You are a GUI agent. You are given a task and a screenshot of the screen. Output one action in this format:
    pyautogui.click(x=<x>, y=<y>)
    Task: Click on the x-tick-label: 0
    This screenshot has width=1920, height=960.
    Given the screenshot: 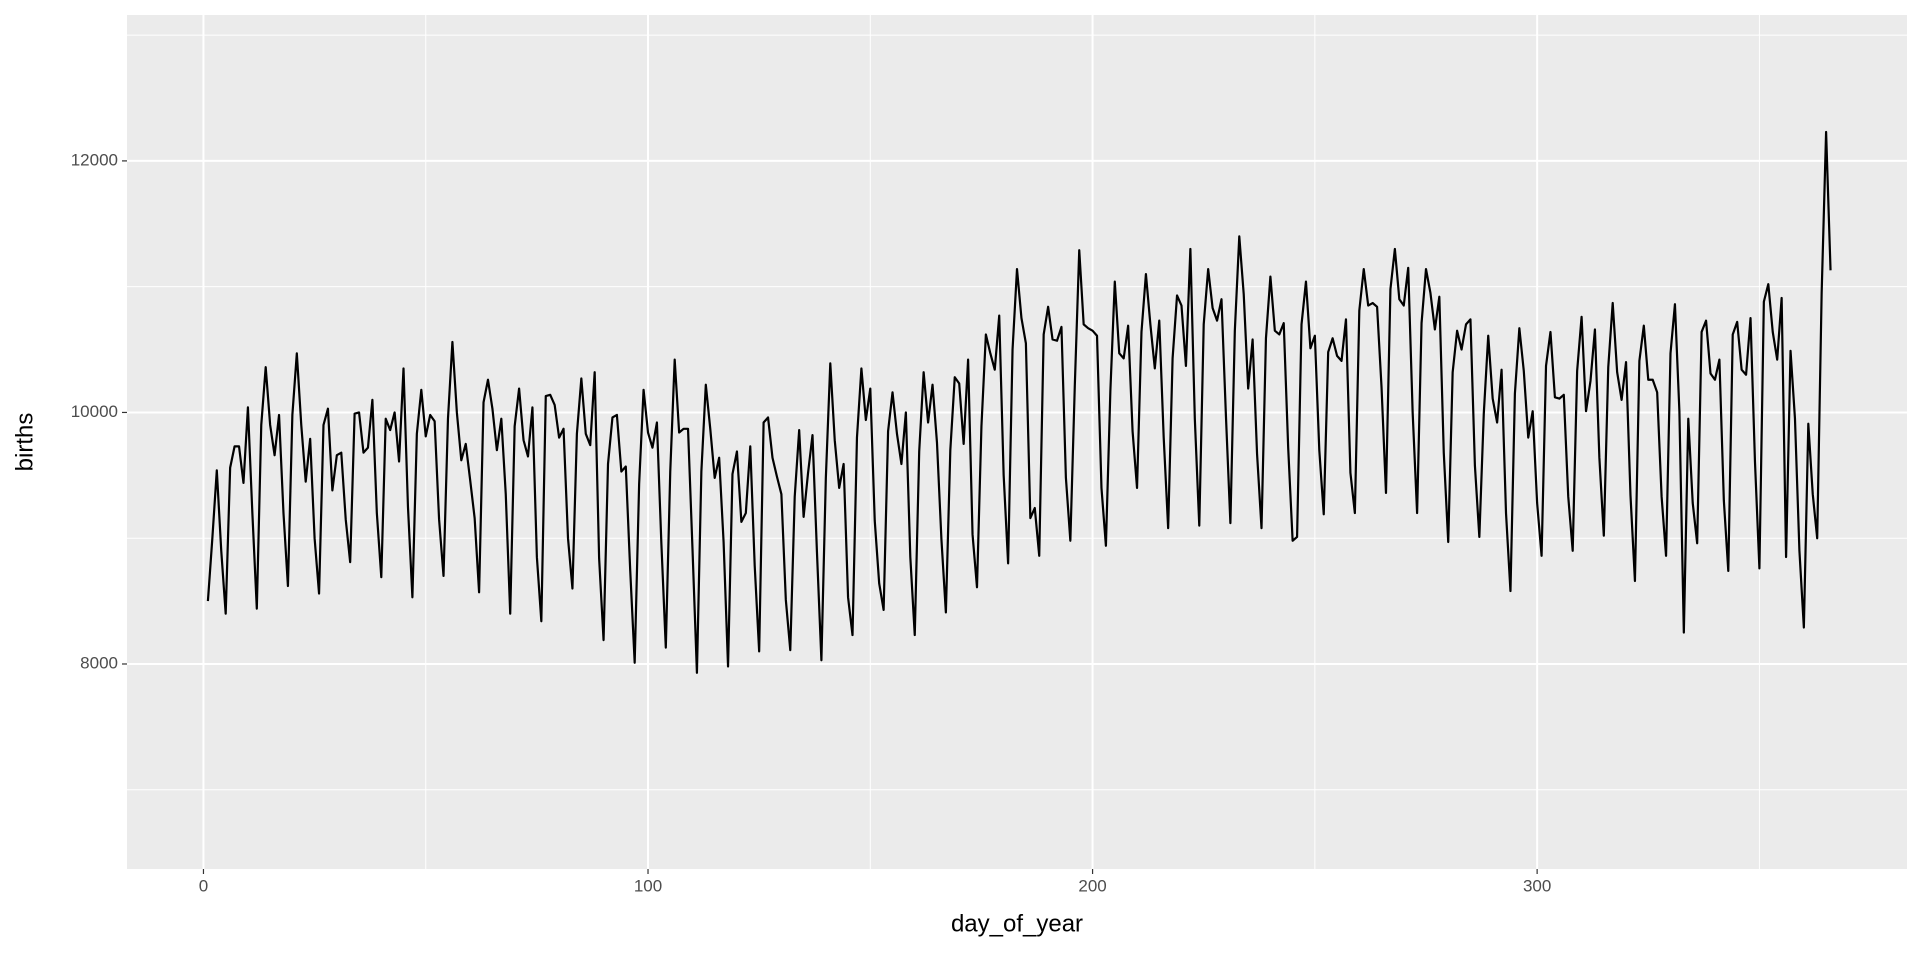 What is the action you would take?
    pyautogui.click(x=203, y=885)
    